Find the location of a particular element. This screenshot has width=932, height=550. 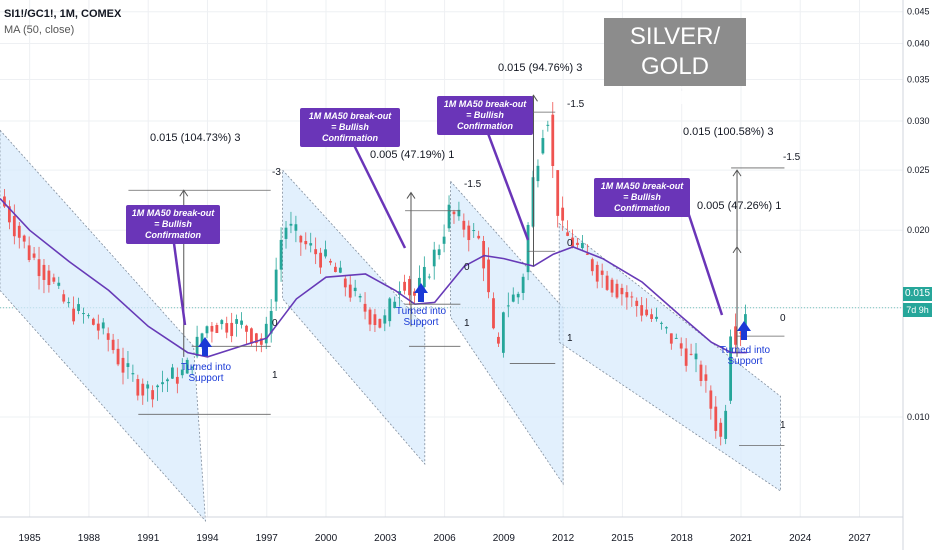

projection-label: 0.005 (47.19%) 1 is located at coordinates (412, 155).